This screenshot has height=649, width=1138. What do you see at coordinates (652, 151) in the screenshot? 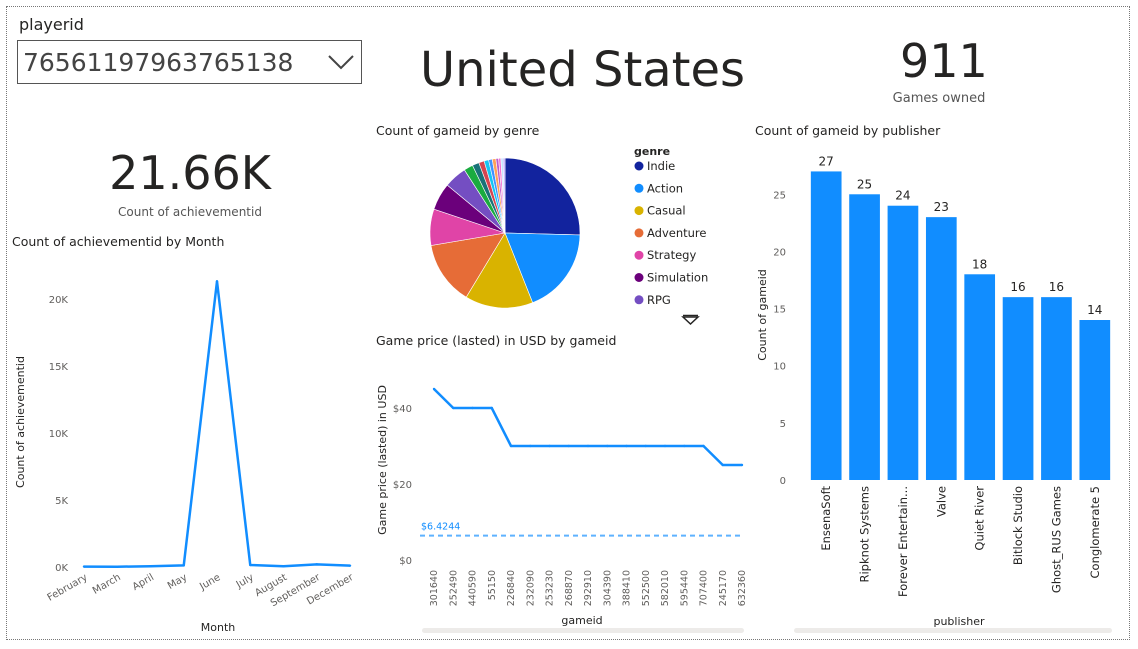
I see `legend-title: genre` at bounding box center [652, 151].